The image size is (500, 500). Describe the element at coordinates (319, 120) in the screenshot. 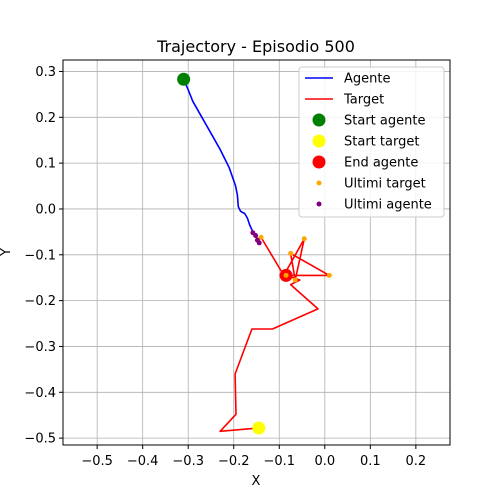

I see `legend-swatch-start-agente` at that location.